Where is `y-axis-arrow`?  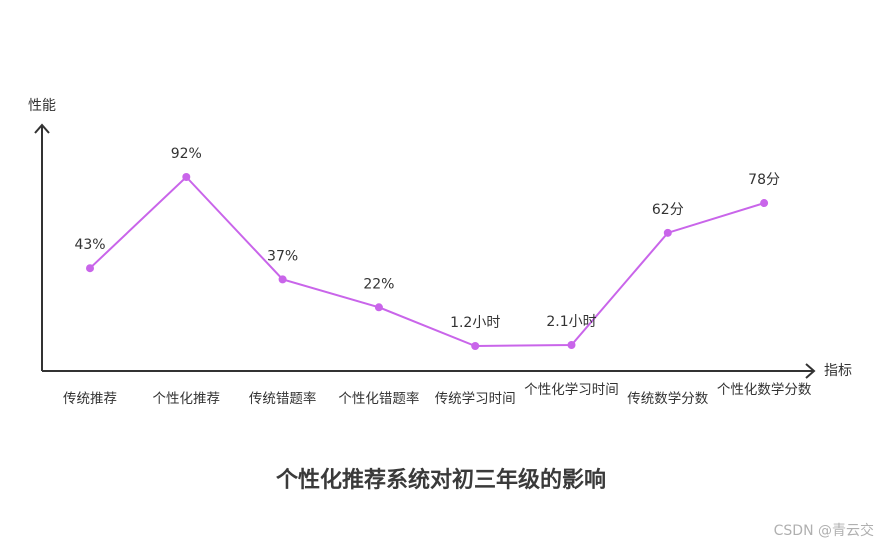
y-axis-arrow is located at coordinates (42, 128).